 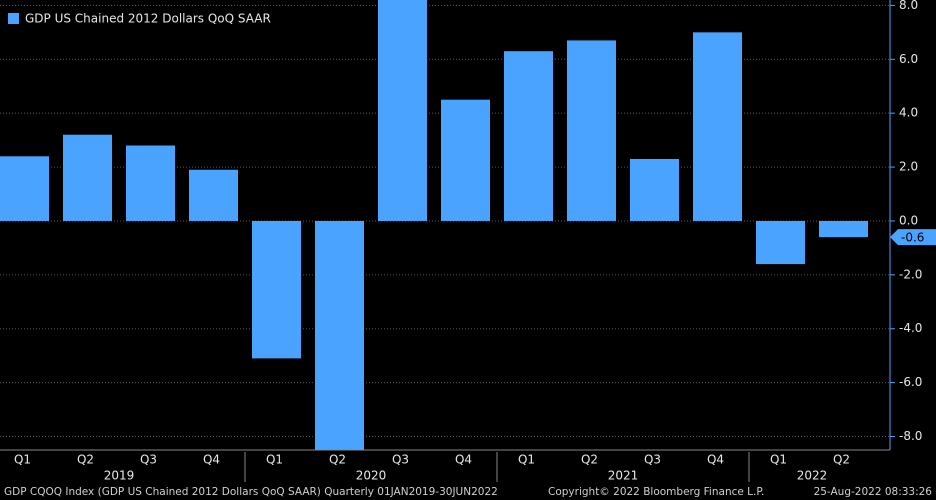 What do you see at coordinates (119, 476) in the screenshot?
I see `year-label: 2019` at bounding box center [119, 476].